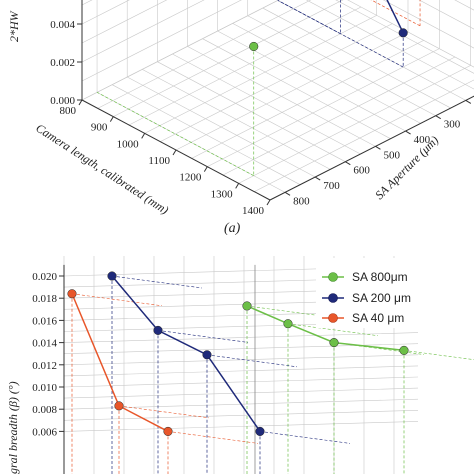  Describe the element at coordinates (14, 26) in the screenshot. I see `top-y-axis-label: 2*HW` at that location.